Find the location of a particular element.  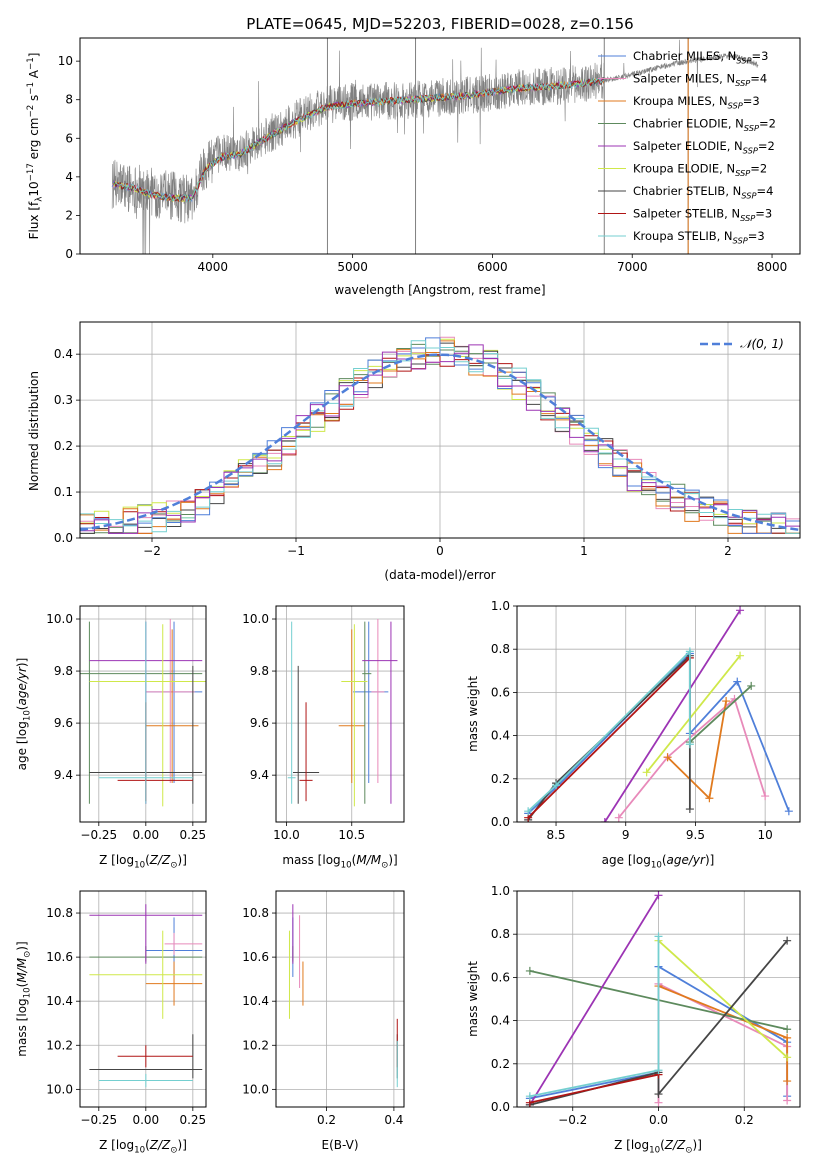

x-axis-label: (data-model)/error is located at coordinates (439, 575).